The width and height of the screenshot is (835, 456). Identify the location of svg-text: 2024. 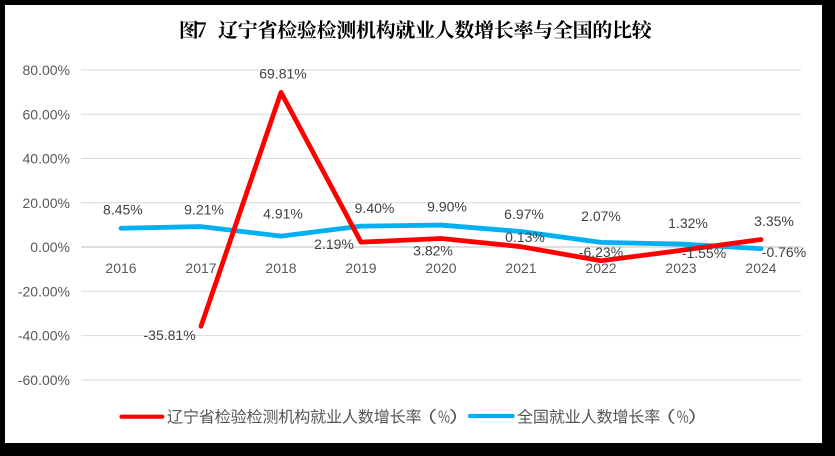
(760, 268).